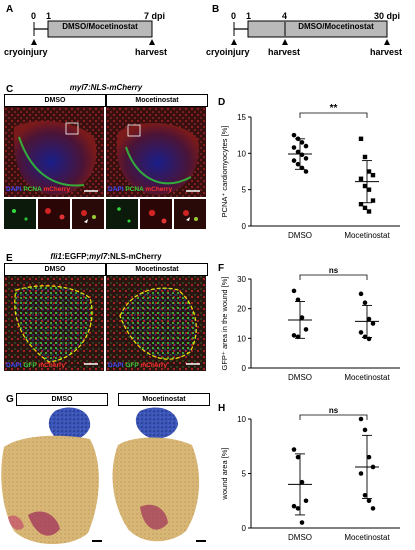 Image resolution: width=415 pixels, height=550 pixels. Describe the element at coordinates (98, 256) in the screenshot. I see `title-myl7: myl7` at that location.